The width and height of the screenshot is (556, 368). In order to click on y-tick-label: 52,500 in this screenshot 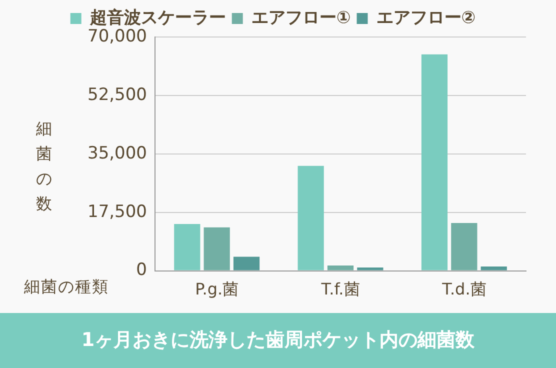, I will do `click(117, 94)`.